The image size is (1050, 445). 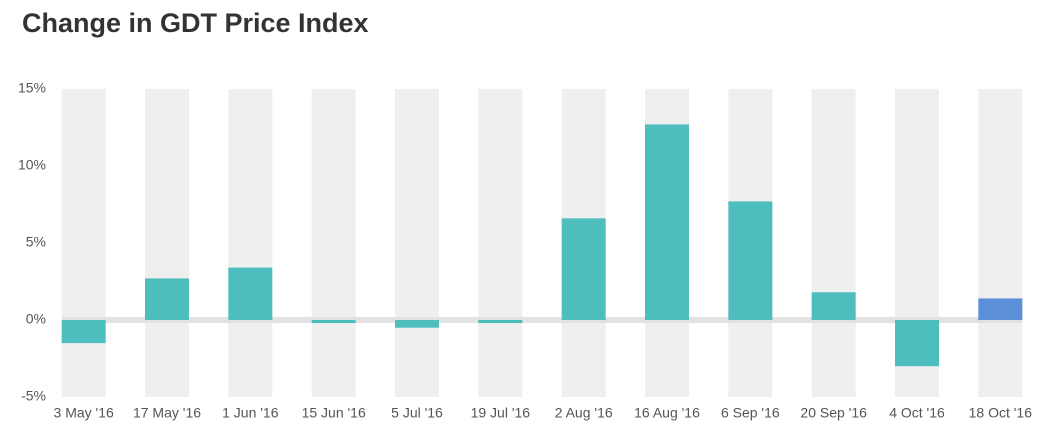 What do you see at coordinates (32, 88) in the screenshot?
I see `y-tick-label: 15%` at bounding box center [32, 88].